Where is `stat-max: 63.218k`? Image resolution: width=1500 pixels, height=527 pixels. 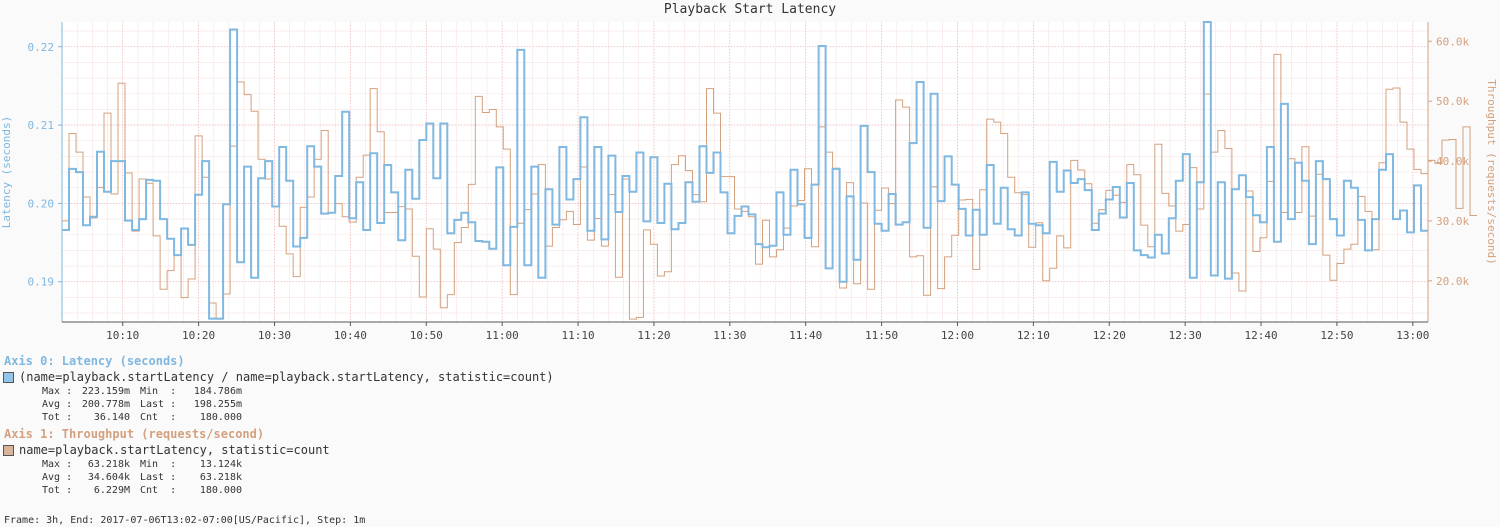
stat-max: 63.218k is located at coordinates (108, 464).